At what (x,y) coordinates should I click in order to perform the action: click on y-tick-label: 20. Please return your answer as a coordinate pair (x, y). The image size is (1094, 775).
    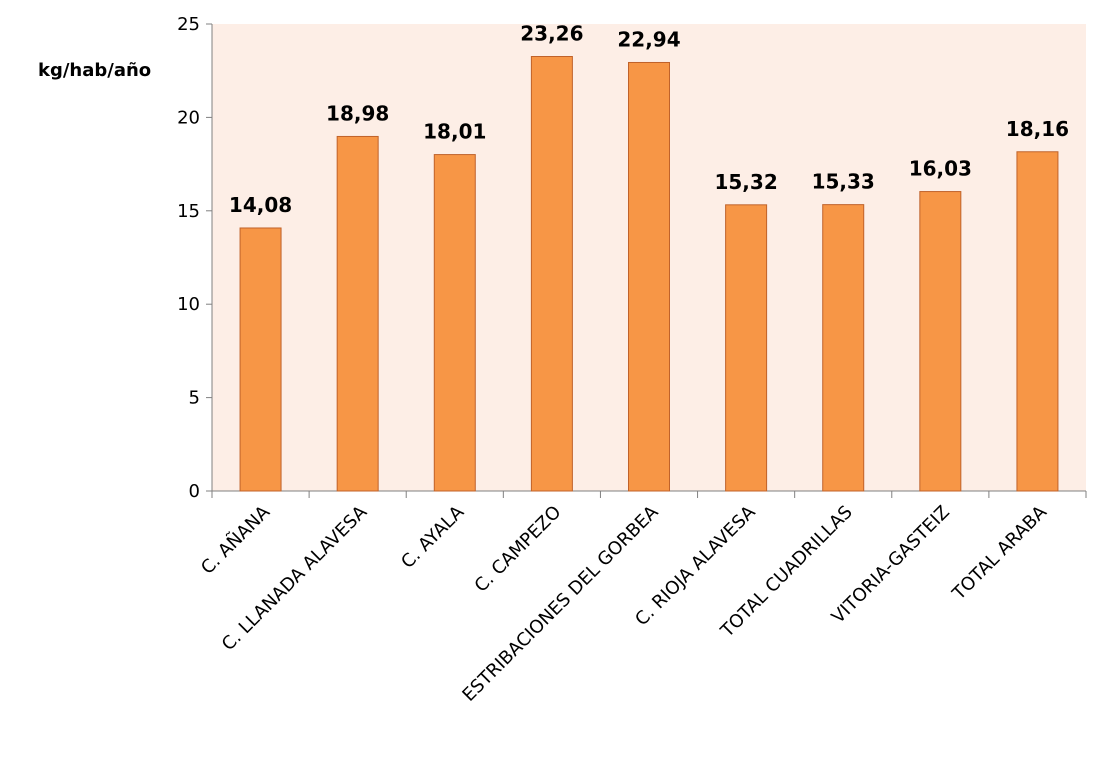
    Looking at the image, I should click on (188, 117).